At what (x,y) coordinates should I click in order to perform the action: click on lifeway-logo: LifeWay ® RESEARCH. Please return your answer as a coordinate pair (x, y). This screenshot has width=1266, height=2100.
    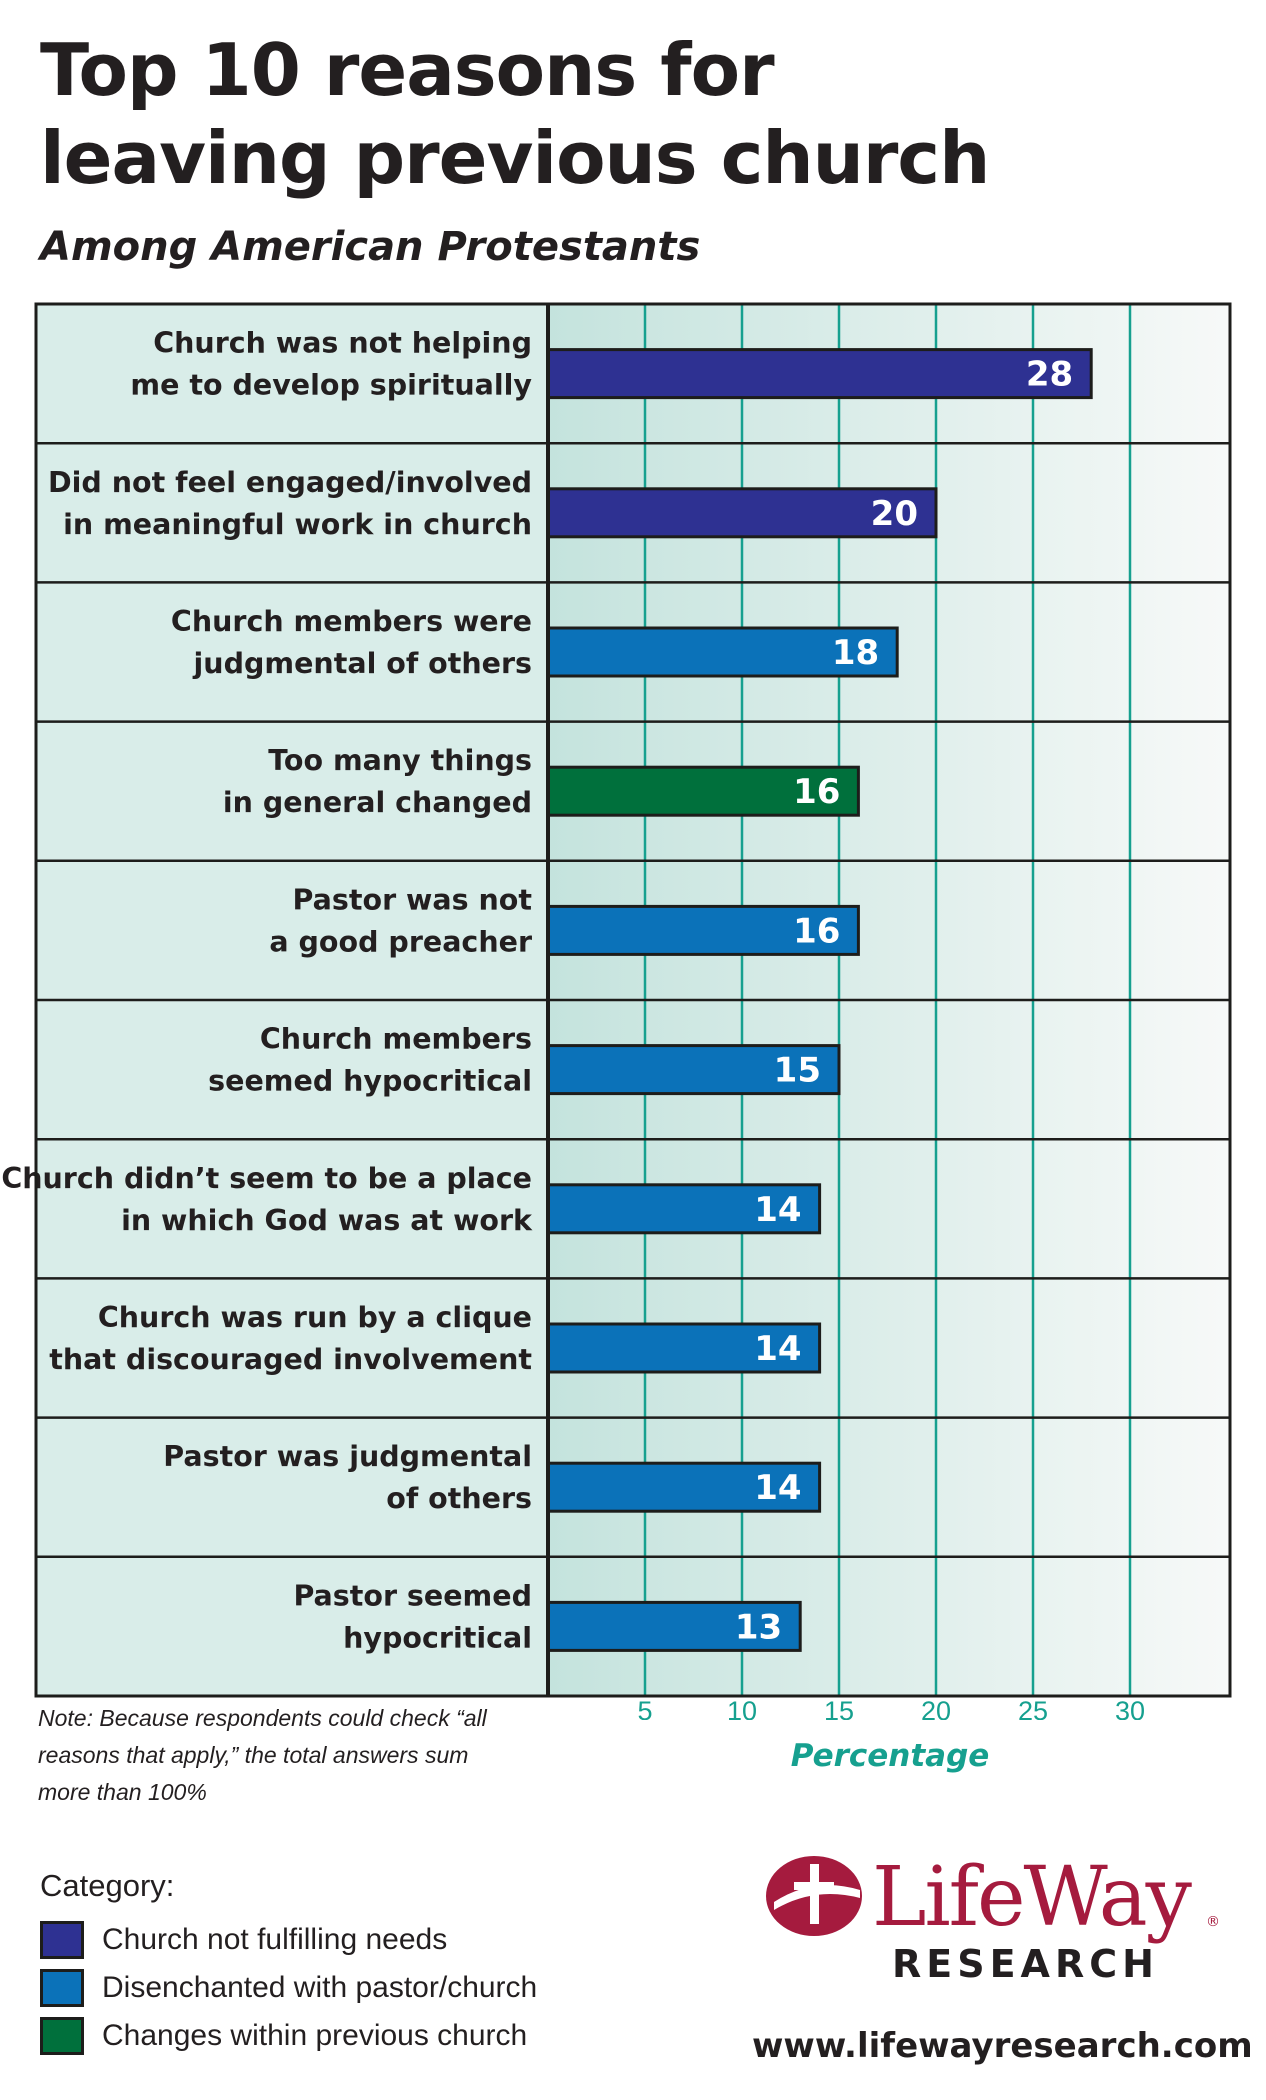
    Looking at the image, I should click on (995, 1921).